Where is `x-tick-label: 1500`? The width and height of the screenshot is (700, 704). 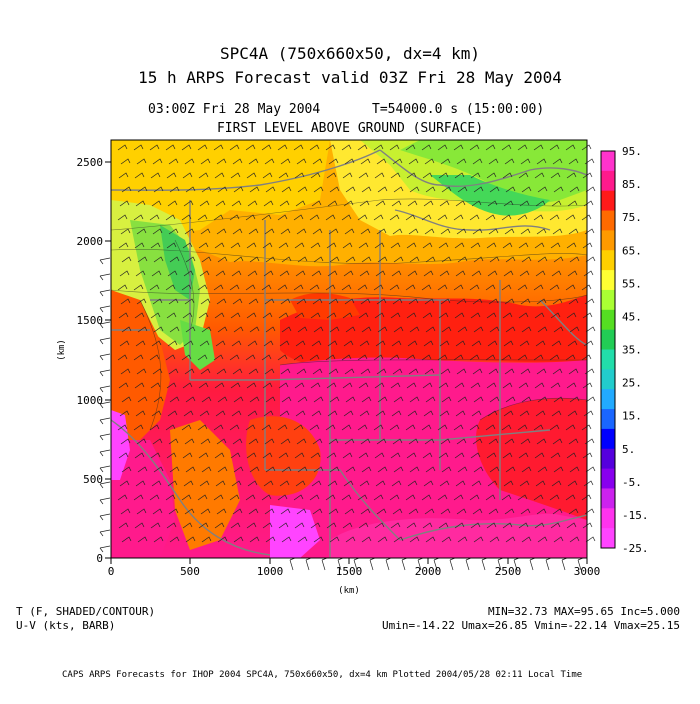 x-tick-label: 1500 is located at coordinates (349, 571).